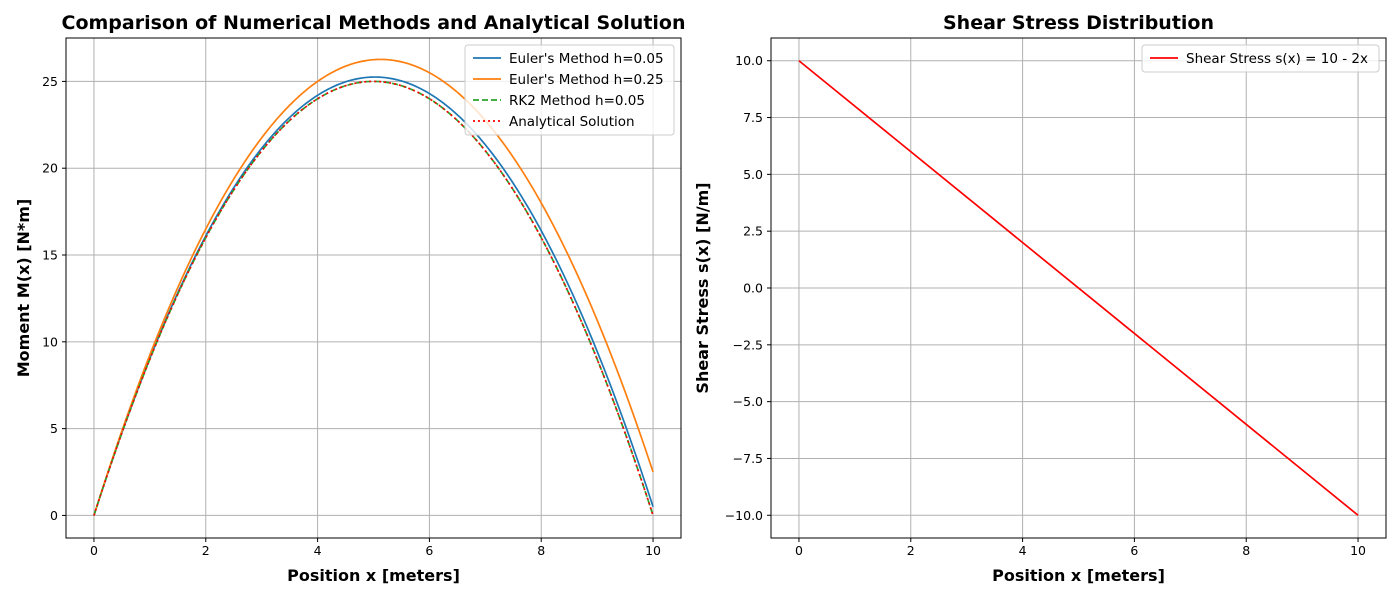 The width and height of the screenshot is (1400, 600). Describe the element at coordinates (50, 341) in the screenshot. I see `y-tick-label: 10` at that location.